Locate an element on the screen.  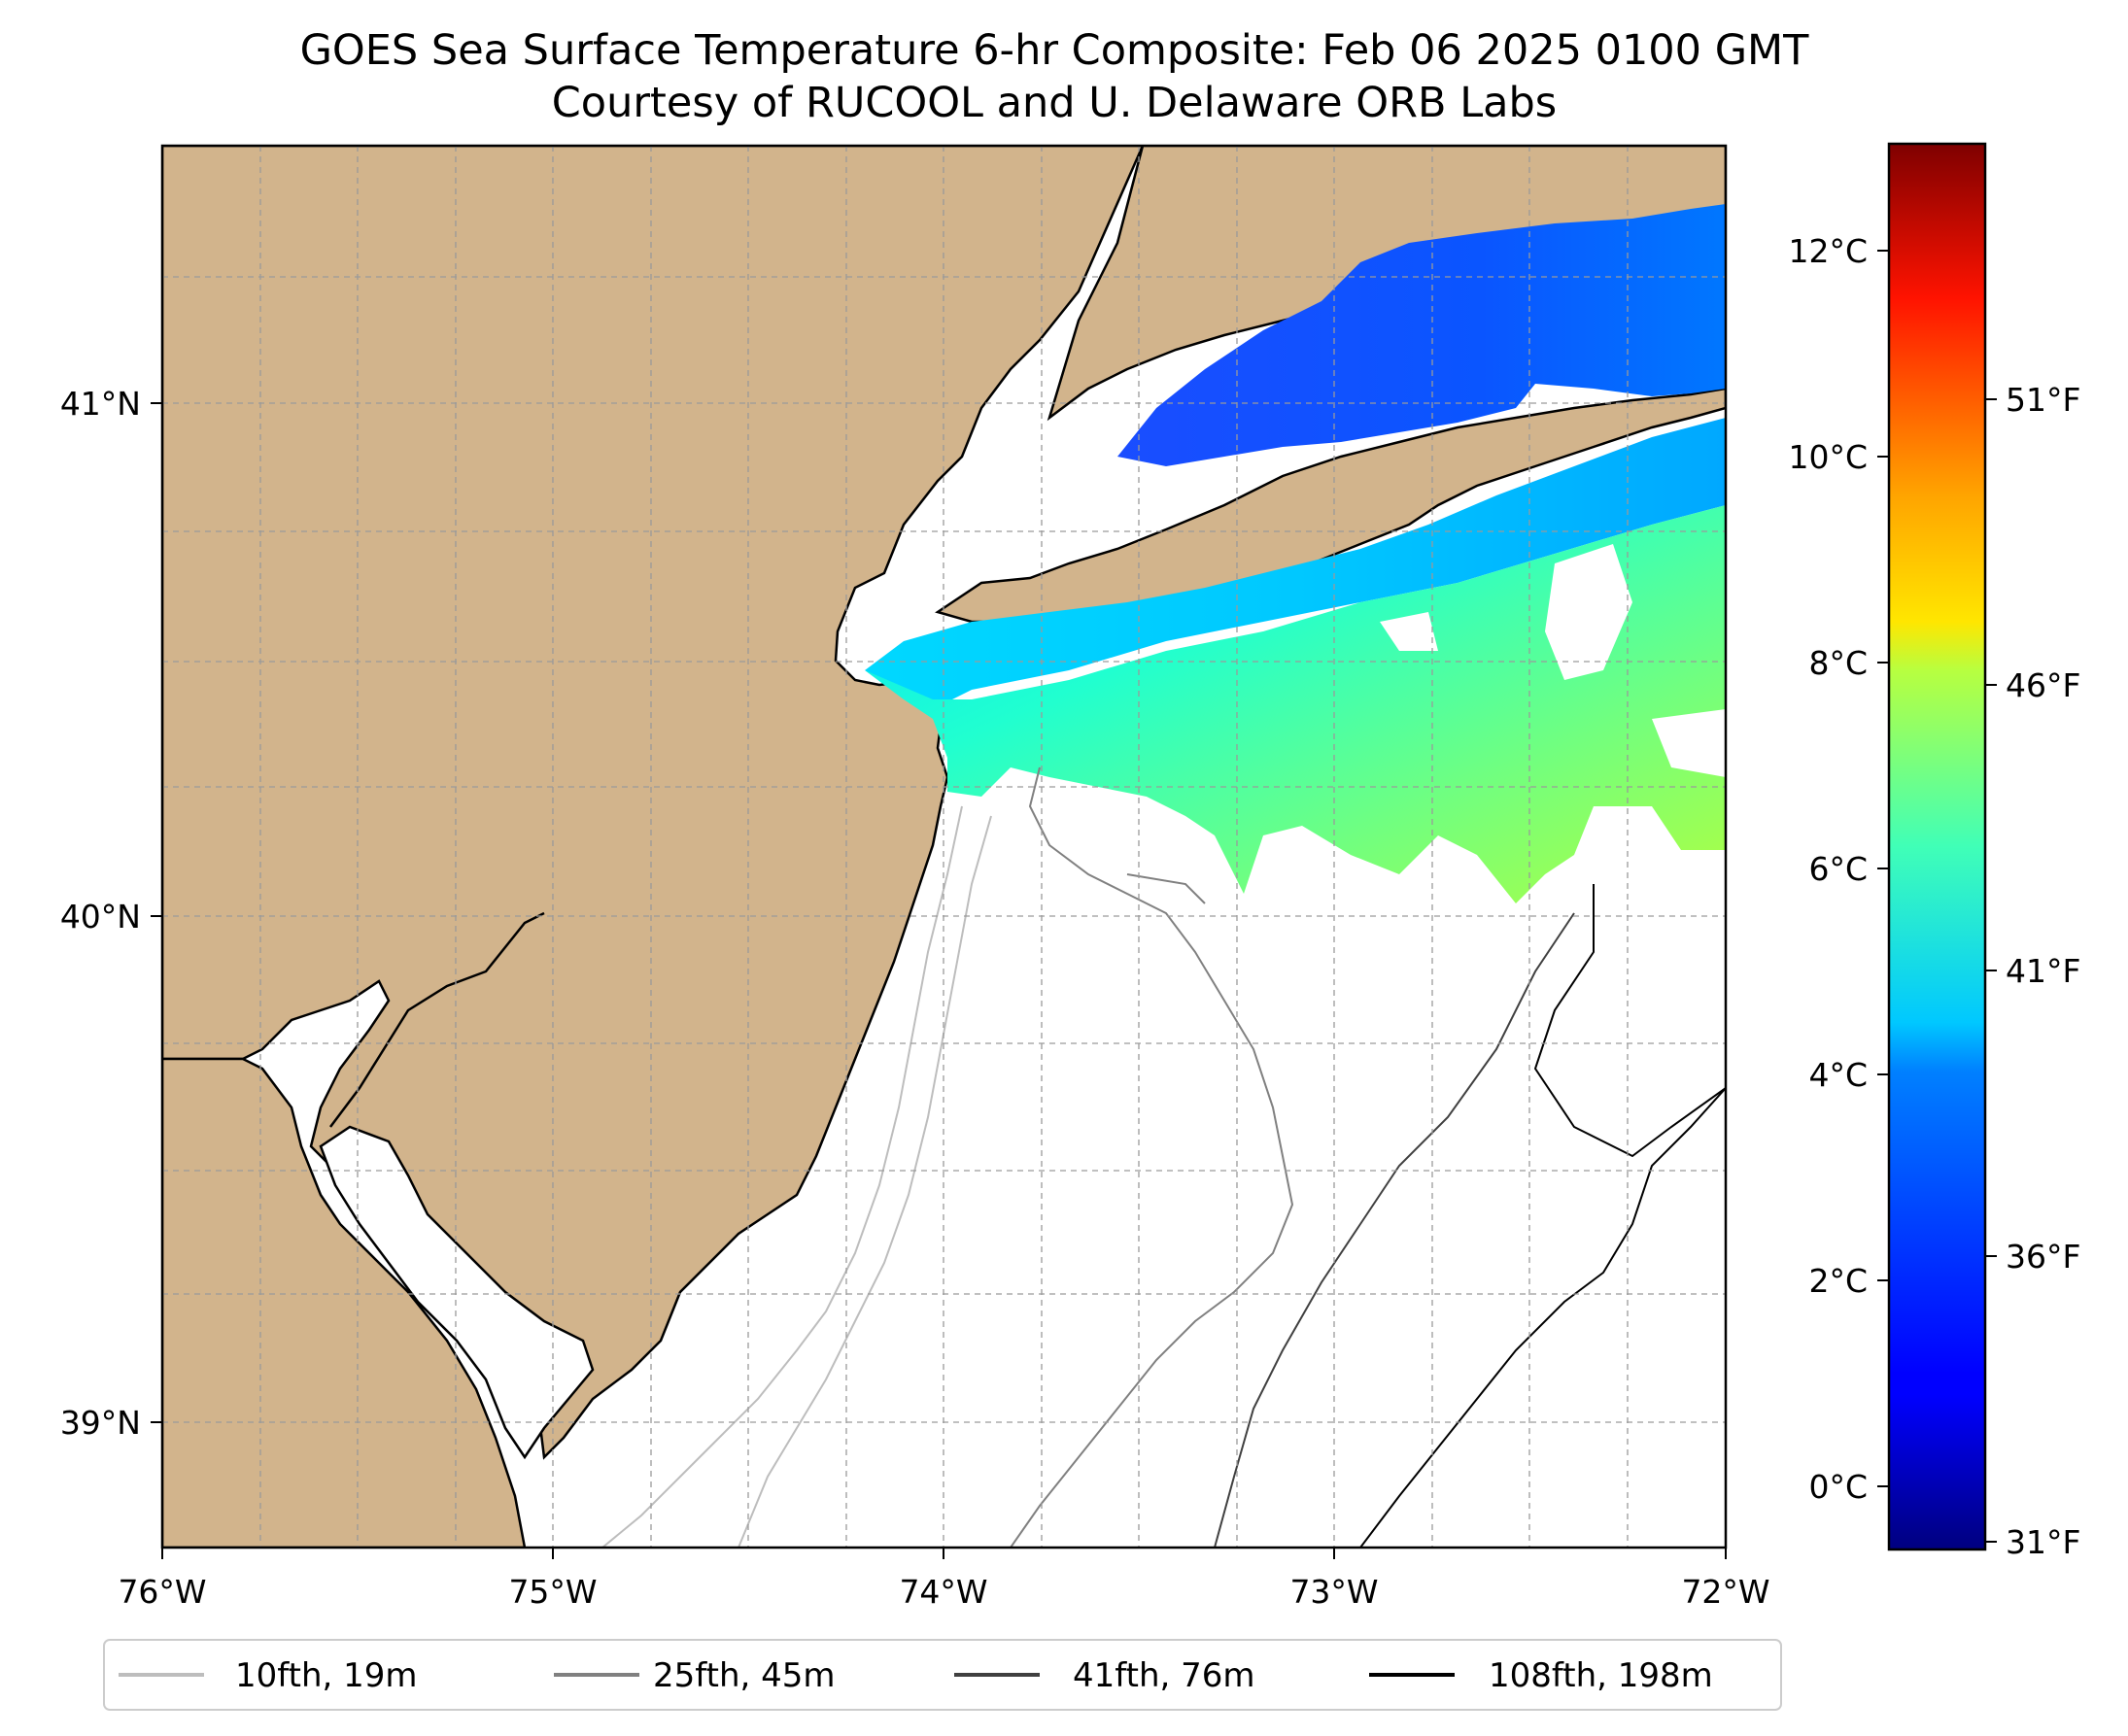
lon-tick-label: 74°W is located at coordinates (943, 1592).